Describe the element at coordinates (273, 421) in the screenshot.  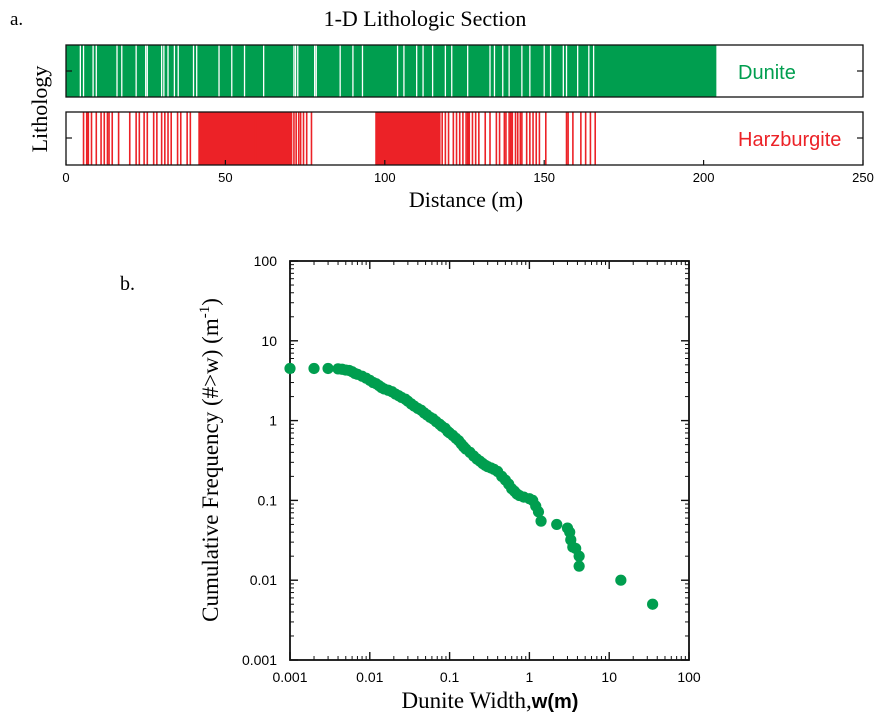
I see `y-tick-label: 1` at that location.